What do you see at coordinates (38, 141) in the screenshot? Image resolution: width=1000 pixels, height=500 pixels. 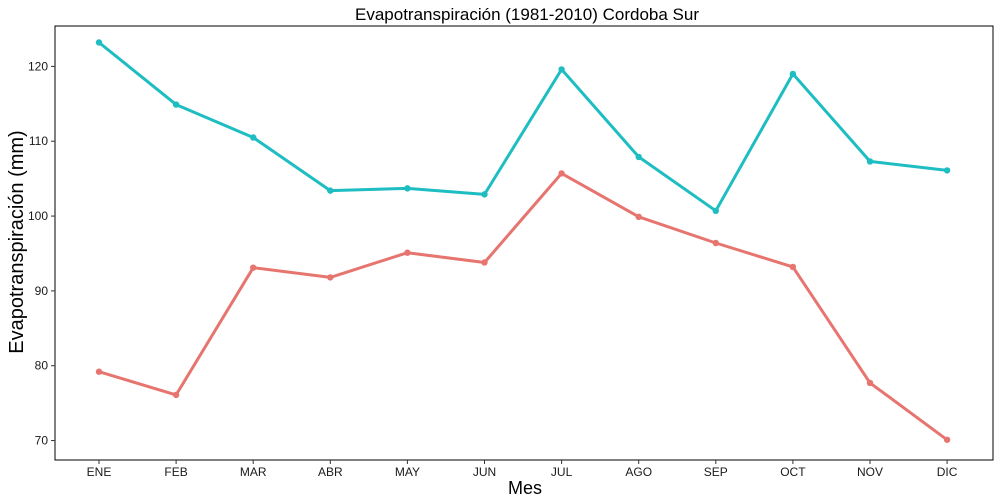 I see `y-tick-label: 110` at bounding box center [38, 141].